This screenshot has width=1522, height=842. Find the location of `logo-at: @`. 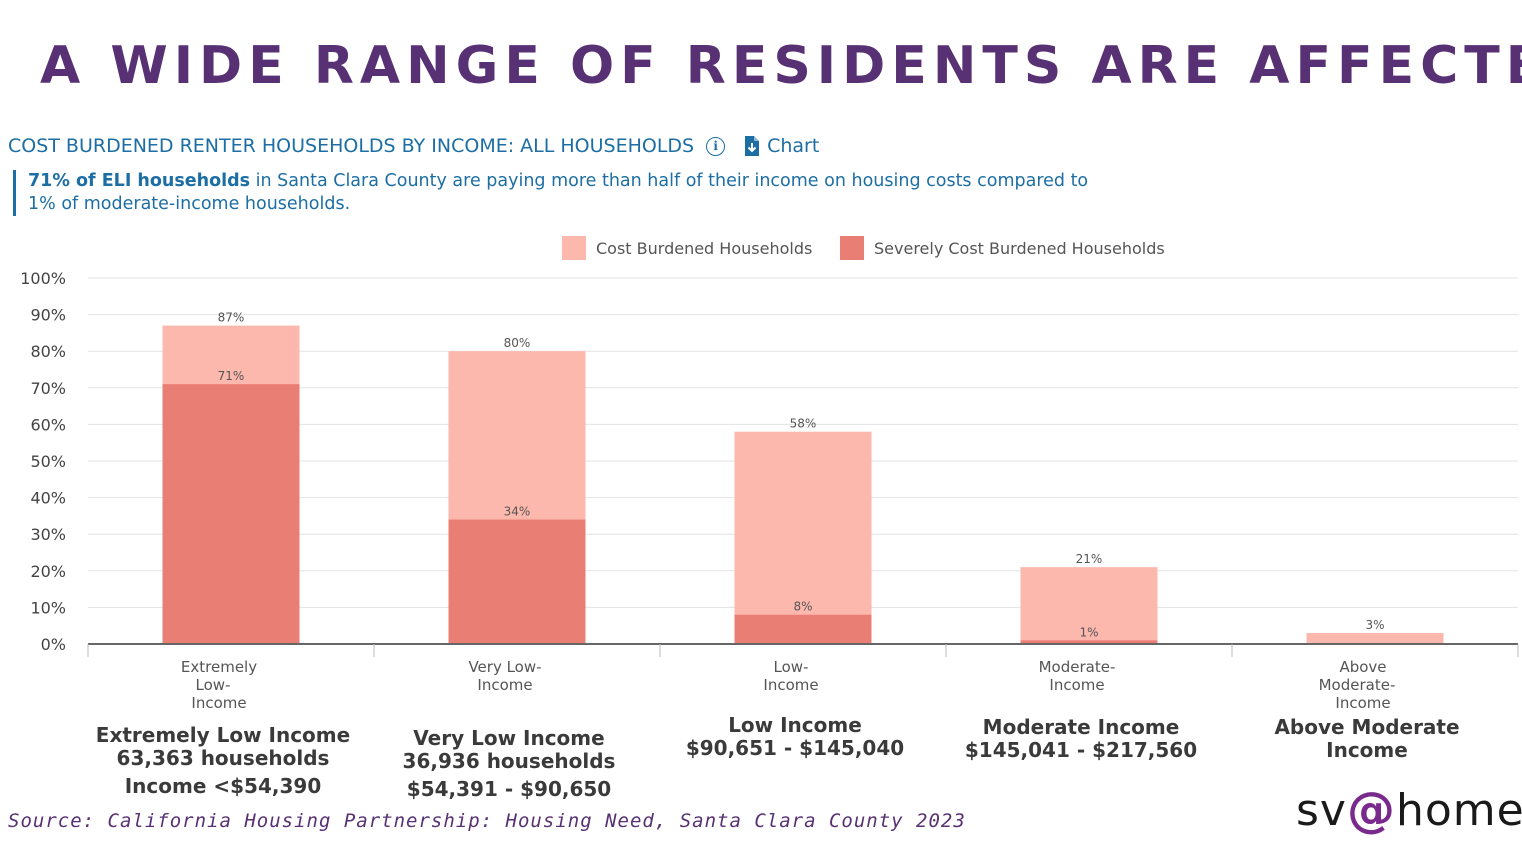

logo-at: @ is located at coordinates (1371, 810).